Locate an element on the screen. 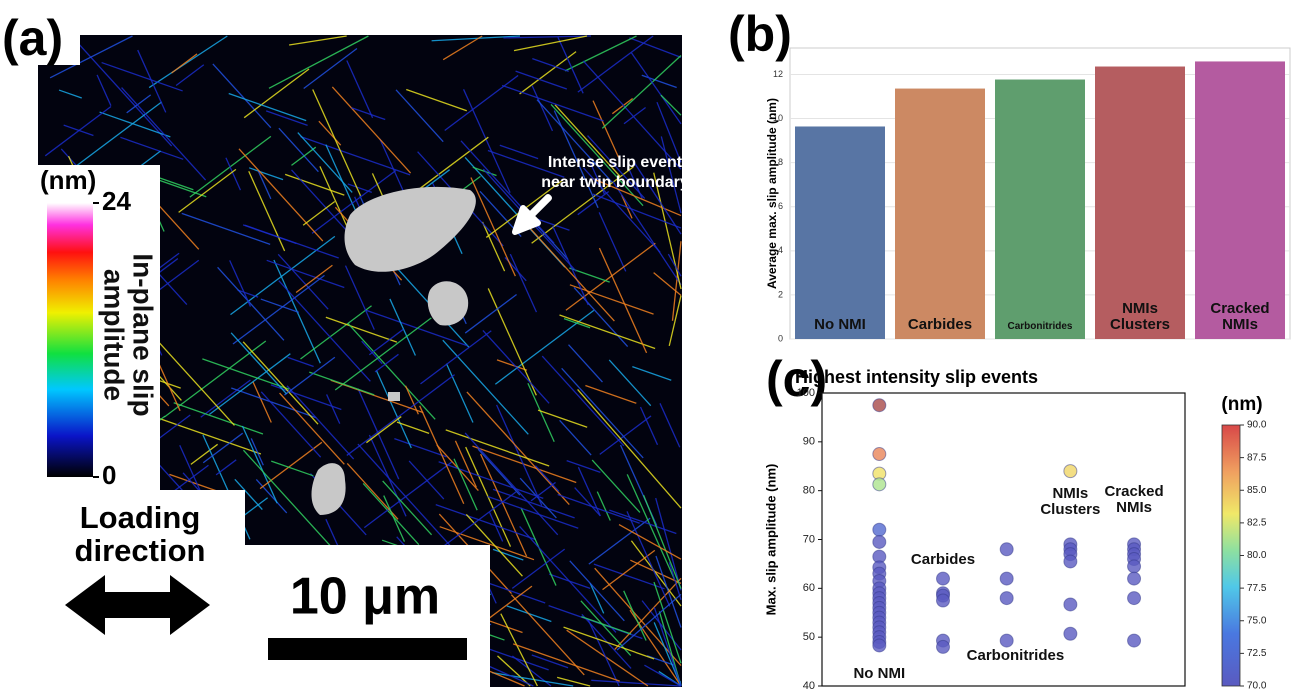 The width and height of the screenshot is (1298, 691). colorbar-tick-label: 82.5 is located at coordinates (1257, 523).